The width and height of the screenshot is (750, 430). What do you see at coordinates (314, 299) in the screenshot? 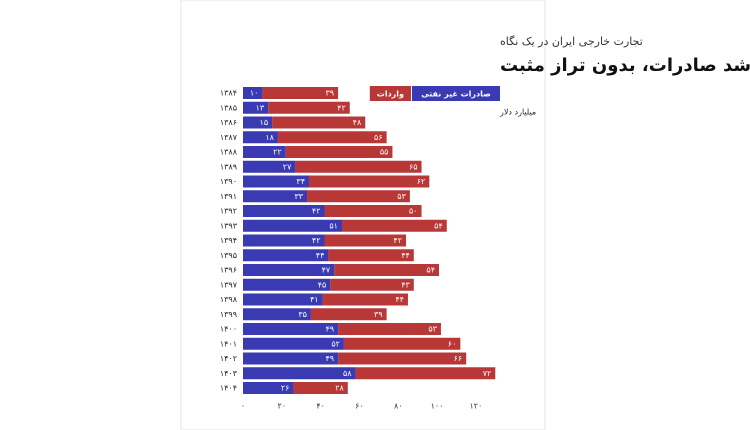
I see `value-label: ۴۱` at bounding box center [314, 299].